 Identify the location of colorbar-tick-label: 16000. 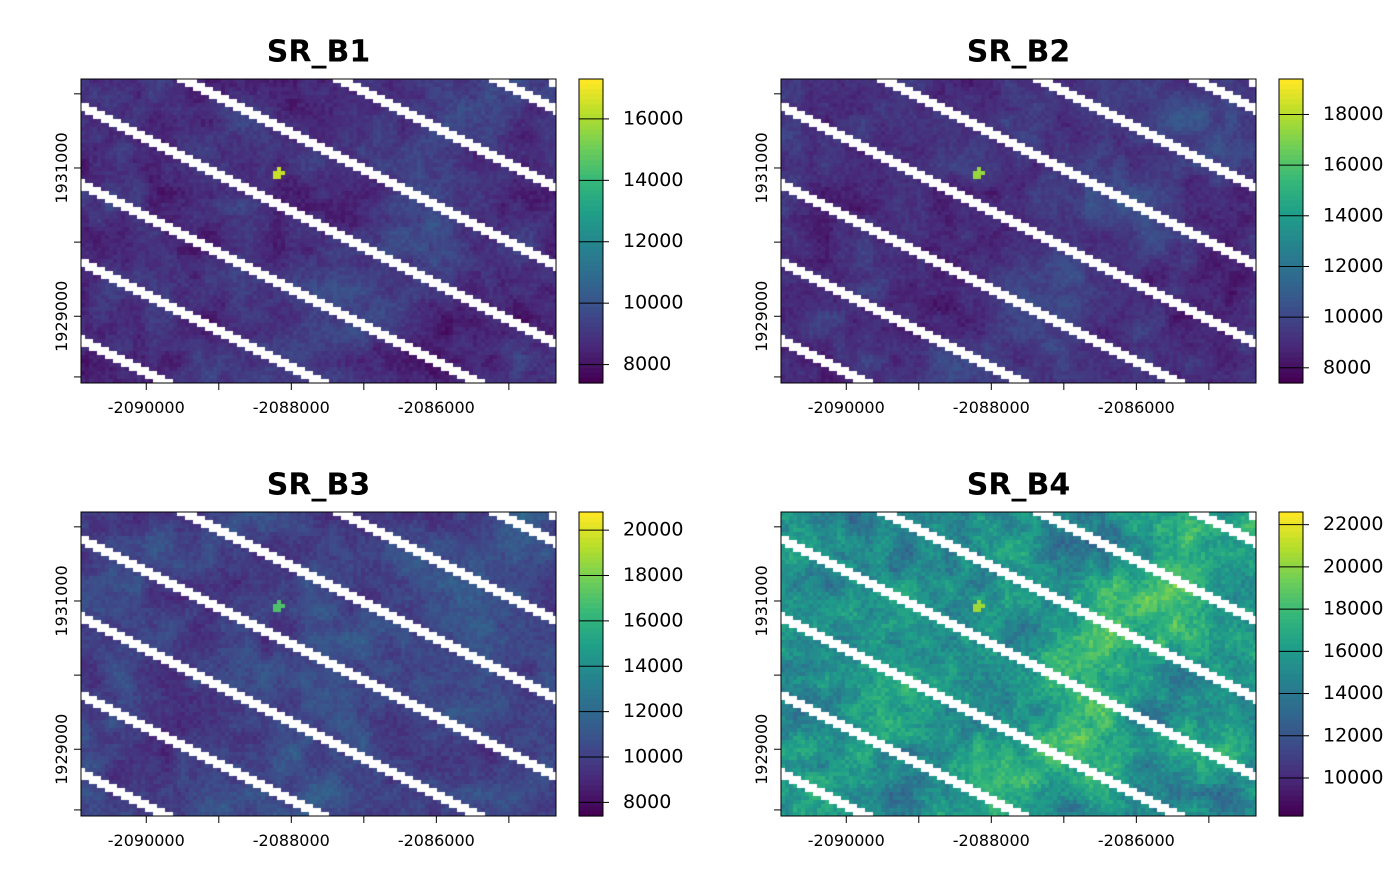
(653, 118).